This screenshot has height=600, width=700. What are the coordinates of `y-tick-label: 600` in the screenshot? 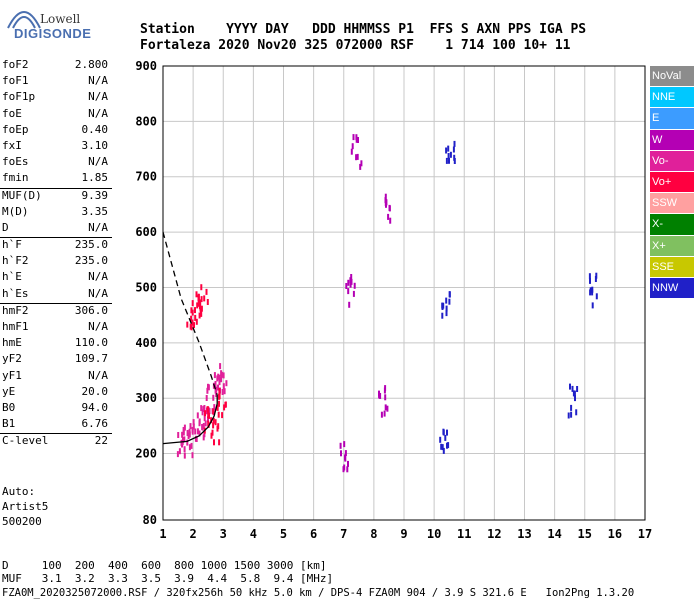 It's located at (146, 232).